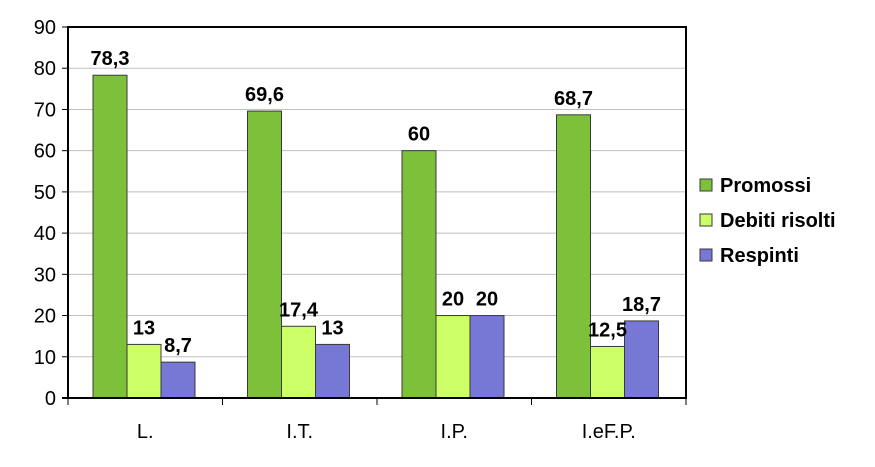  I want to click on y-tick-label: 40, so click(45, 234).